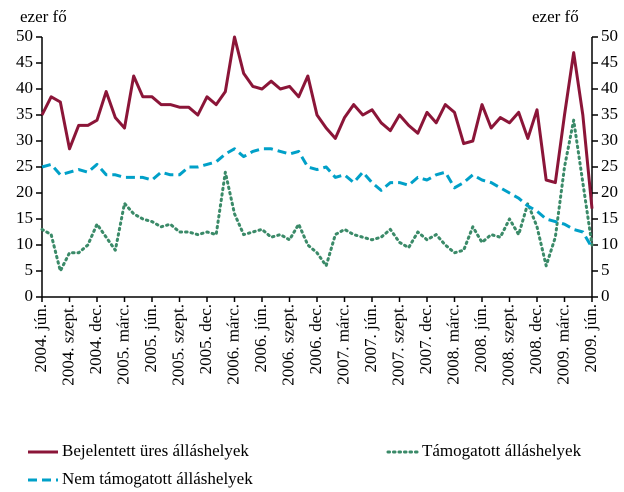 Image resolution: width=624 pixels, height=492 pixels. I want to click on y-tick-label: 50, so click(24, 35).